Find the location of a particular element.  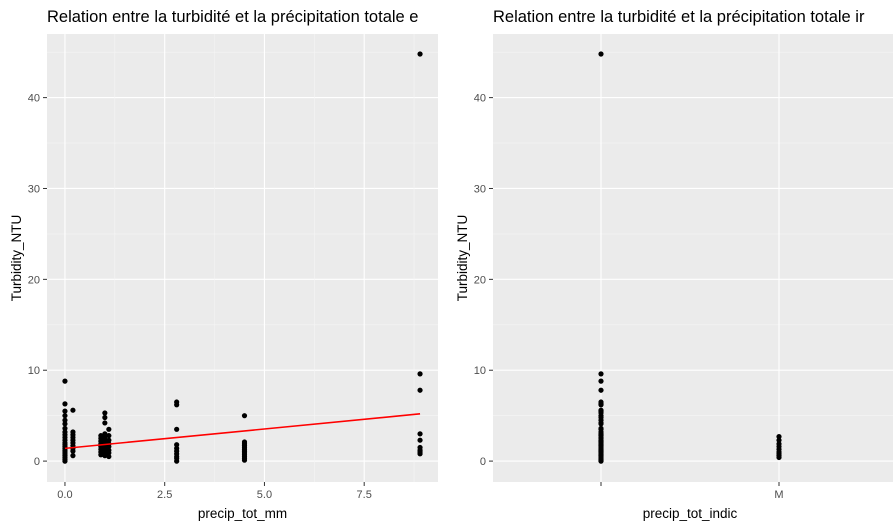

x-tick-label: M is located at coordinates (778, 495).